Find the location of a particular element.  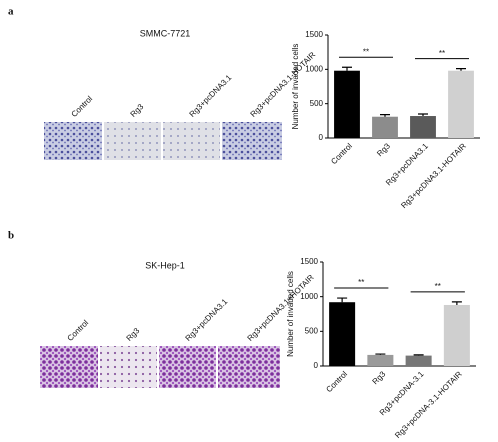

images-b is located at coordinates (160, 367).